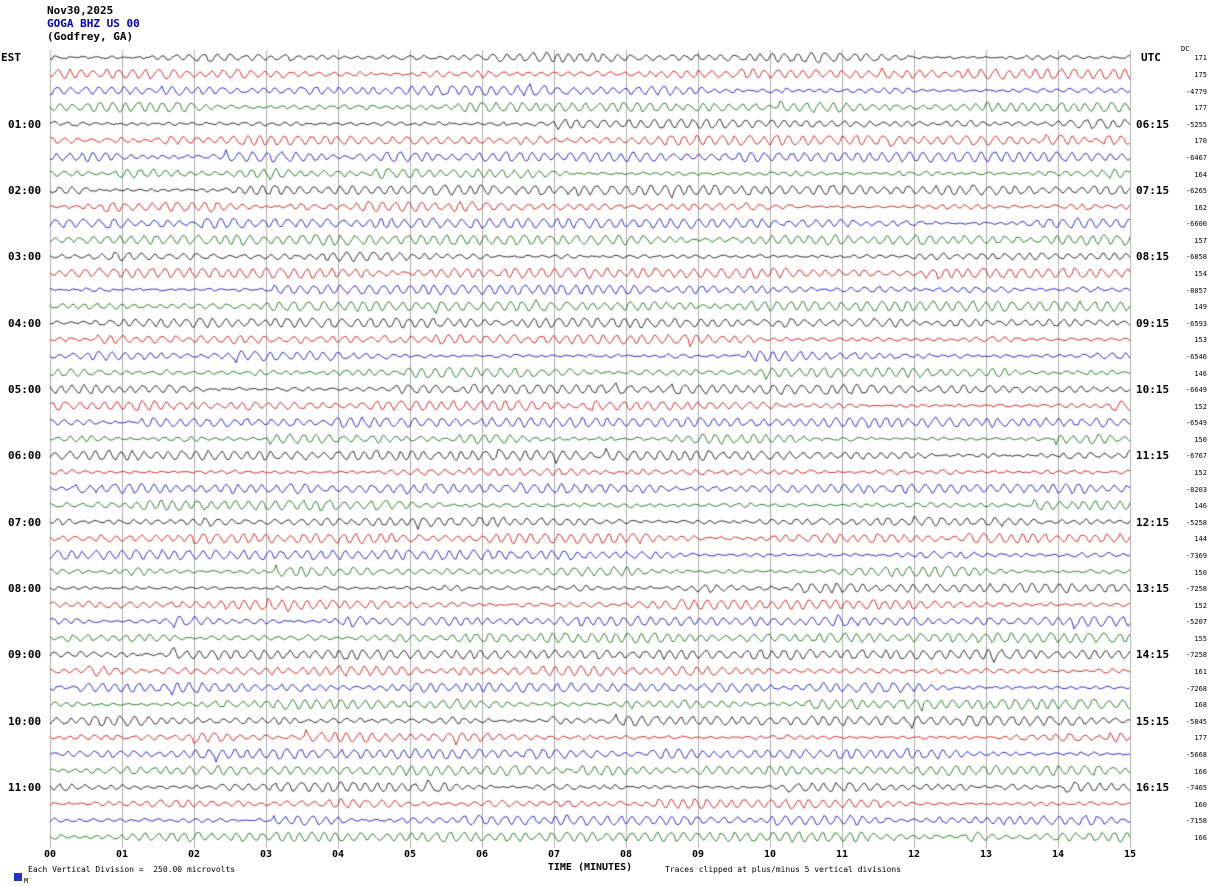 This screenshot has height=886, width=1210. Describe the element at coordinates (482, 854) in the screenshot. I see `x-tick-label: 06` at that location.